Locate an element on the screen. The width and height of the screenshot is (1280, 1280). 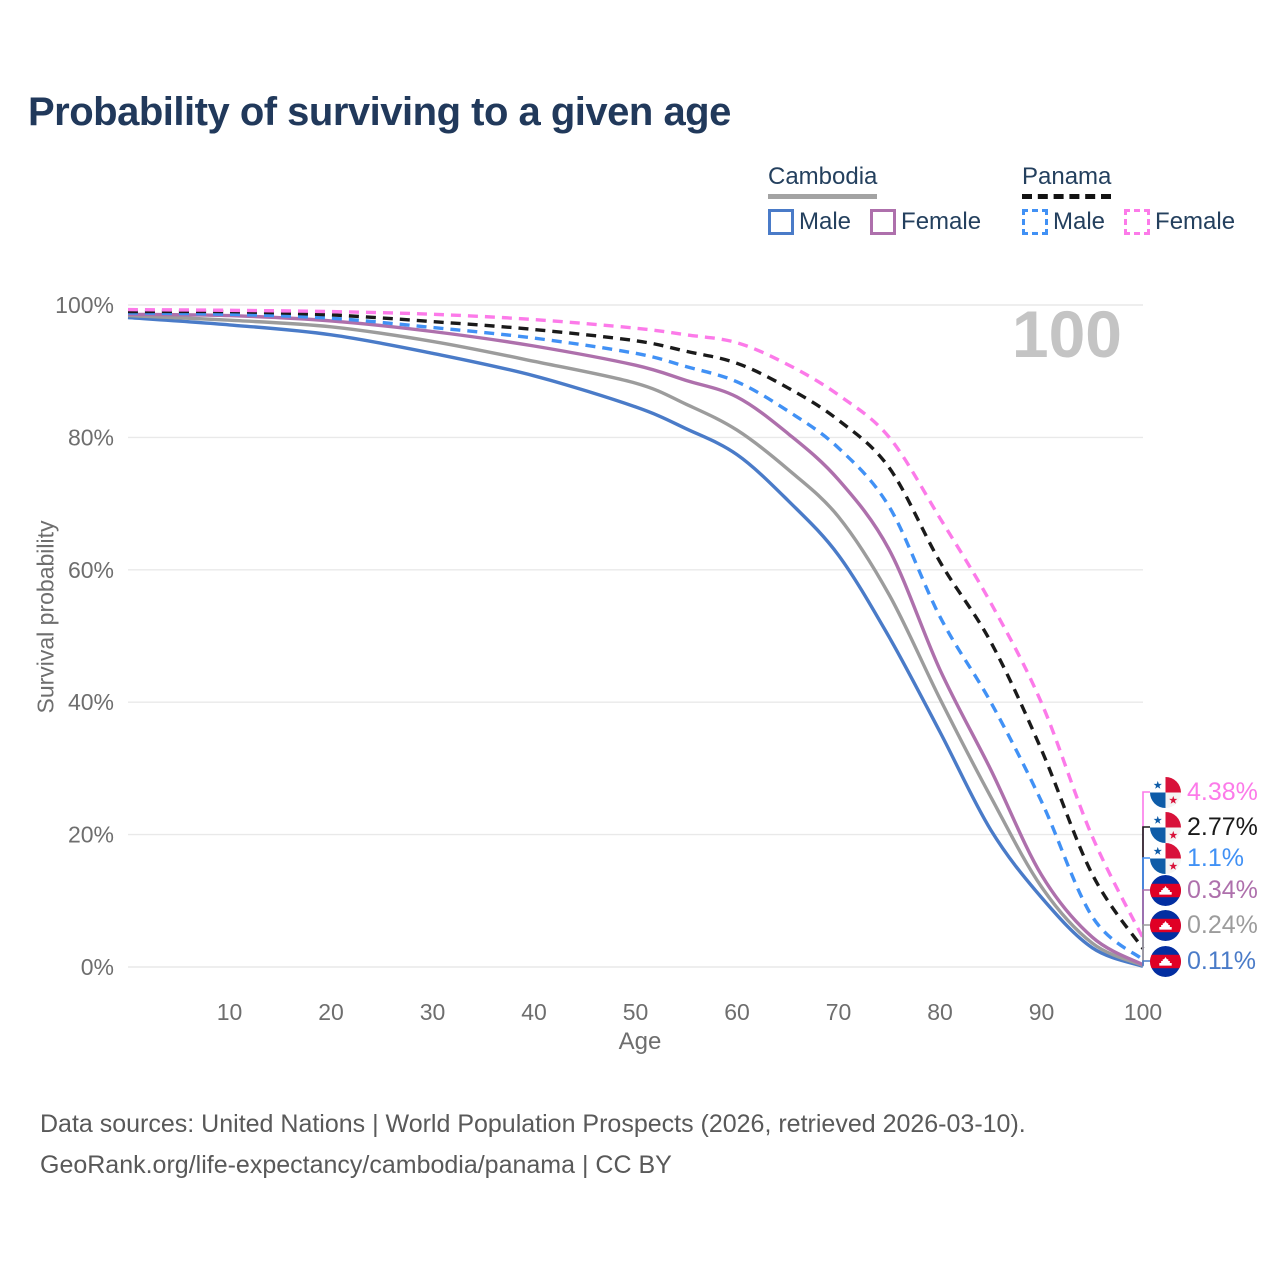
end-label-cambodia-male: 0.11% is located at coordinates (1203, 961).